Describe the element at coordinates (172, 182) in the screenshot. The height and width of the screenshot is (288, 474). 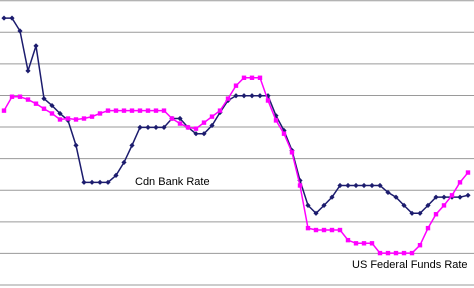
I see `annotation: Cdn Bank Rate` at that location.